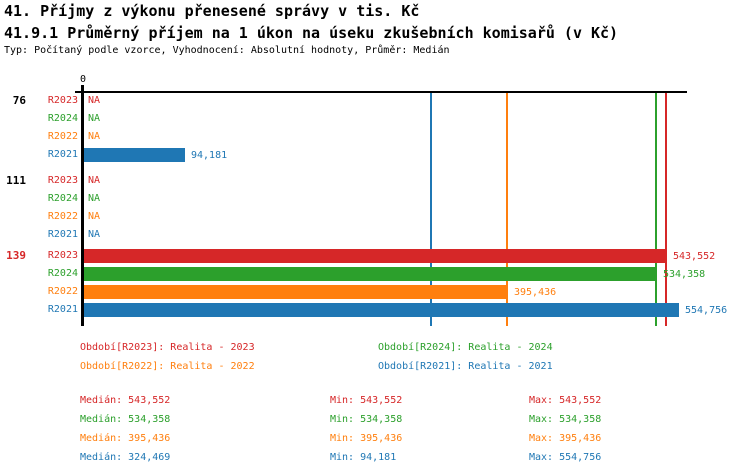 The image size is (750, 476). Describe the element at coordinates (125, 419) in the screenshot. I see `stat-median-R2024: Medián: 534,358` at that location.